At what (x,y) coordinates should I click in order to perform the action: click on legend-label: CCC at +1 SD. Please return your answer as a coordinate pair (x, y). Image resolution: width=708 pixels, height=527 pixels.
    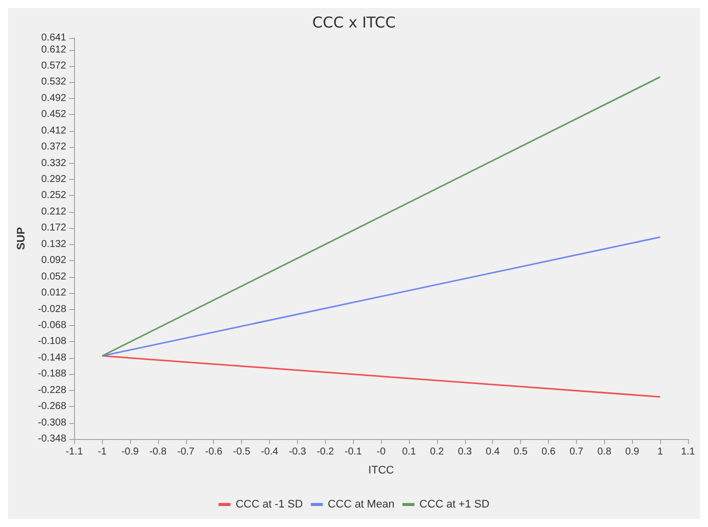
    Looking at the image, I should click on (454, 504).